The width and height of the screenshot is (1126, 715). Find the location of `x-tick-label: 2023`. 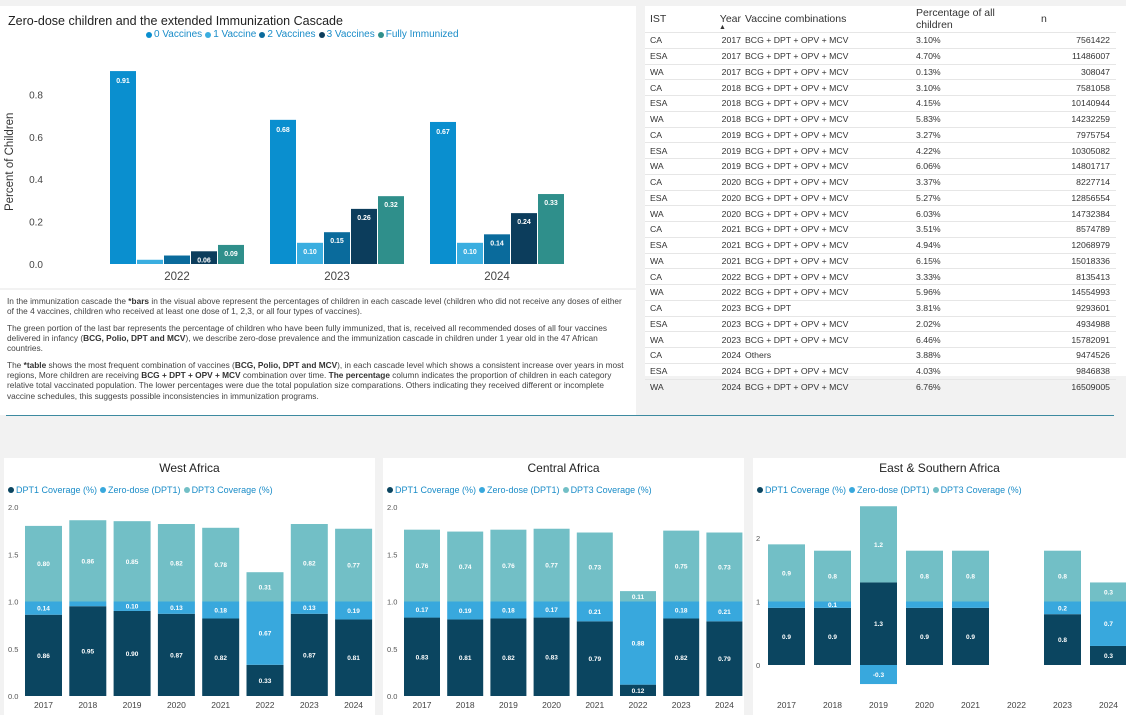

x-tick-label: 2023 is located at coordinates (681, 705).